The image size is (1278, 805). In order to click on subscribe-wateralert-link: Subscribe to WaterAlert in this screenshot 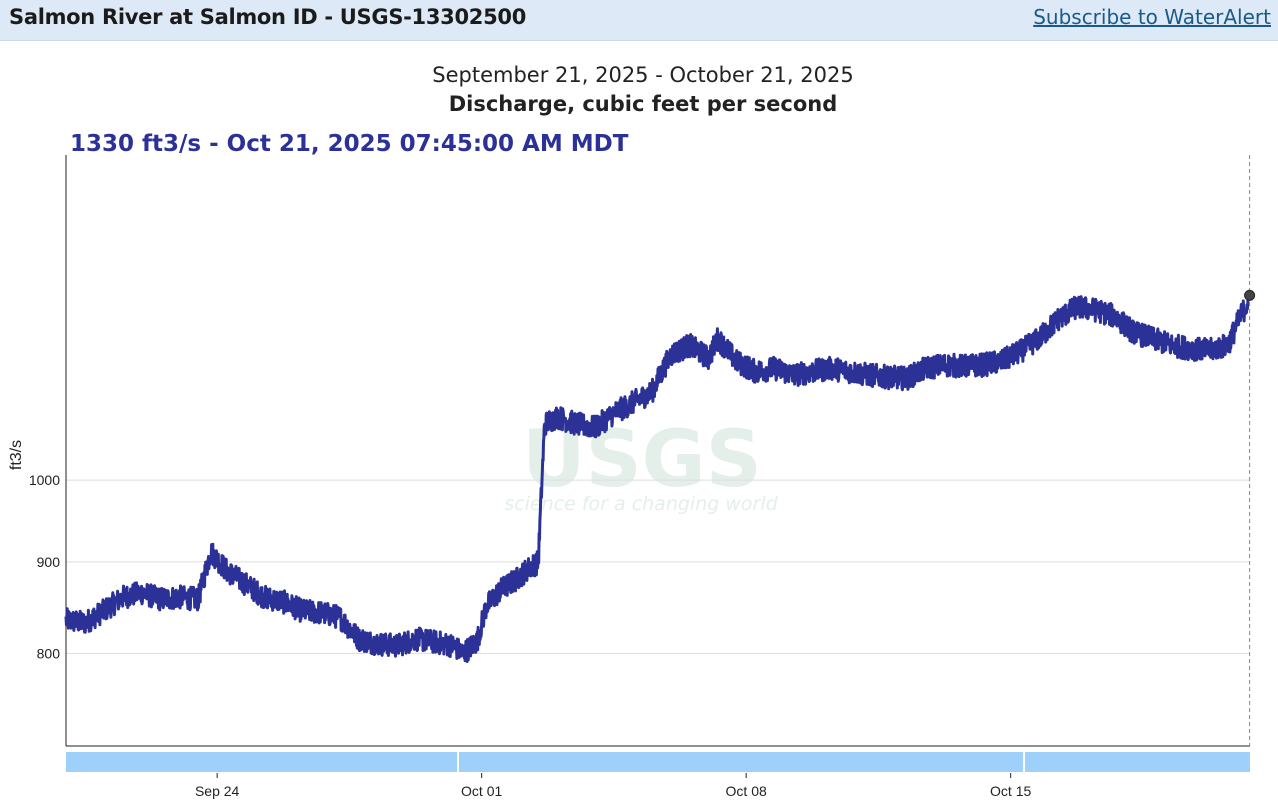, I will do `click(1152, 17)`.